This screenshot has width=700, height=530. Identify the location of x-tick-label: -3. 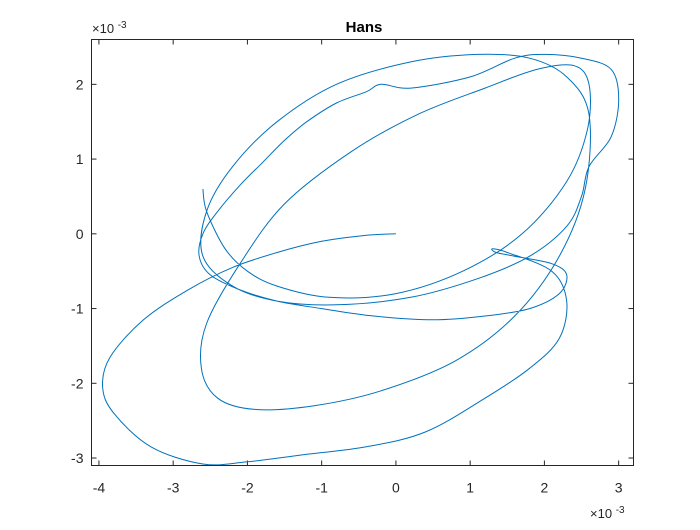
(173, 488).